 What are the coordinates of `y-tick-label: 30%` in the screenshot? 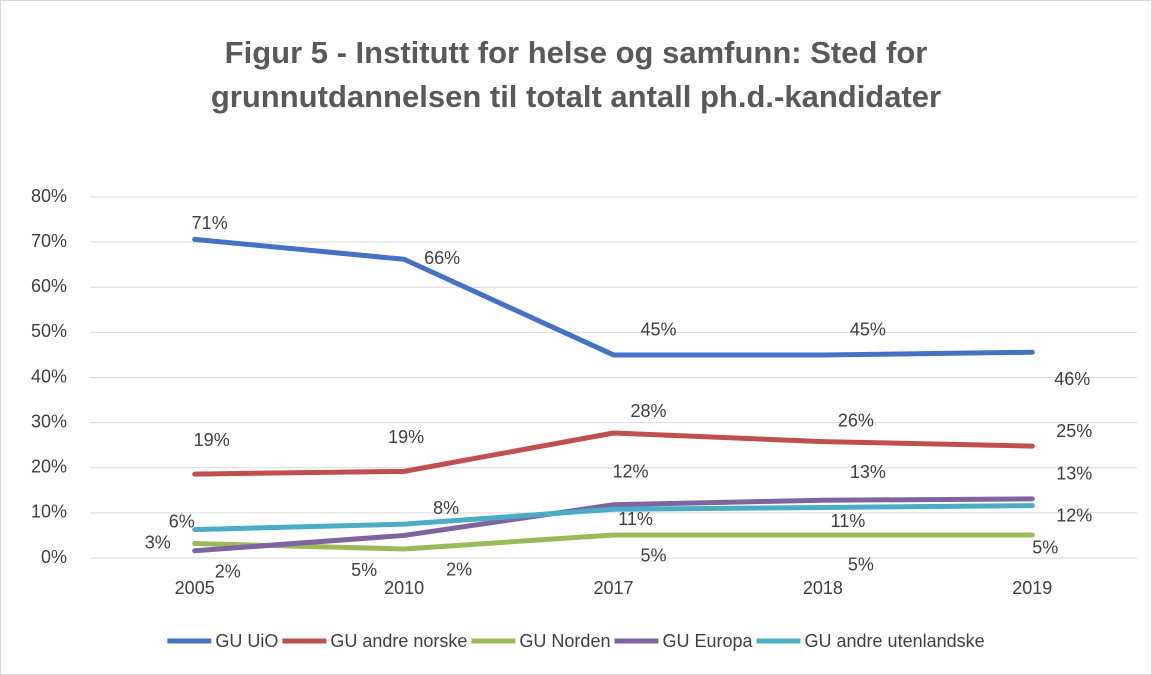 It's located at (49, 421).